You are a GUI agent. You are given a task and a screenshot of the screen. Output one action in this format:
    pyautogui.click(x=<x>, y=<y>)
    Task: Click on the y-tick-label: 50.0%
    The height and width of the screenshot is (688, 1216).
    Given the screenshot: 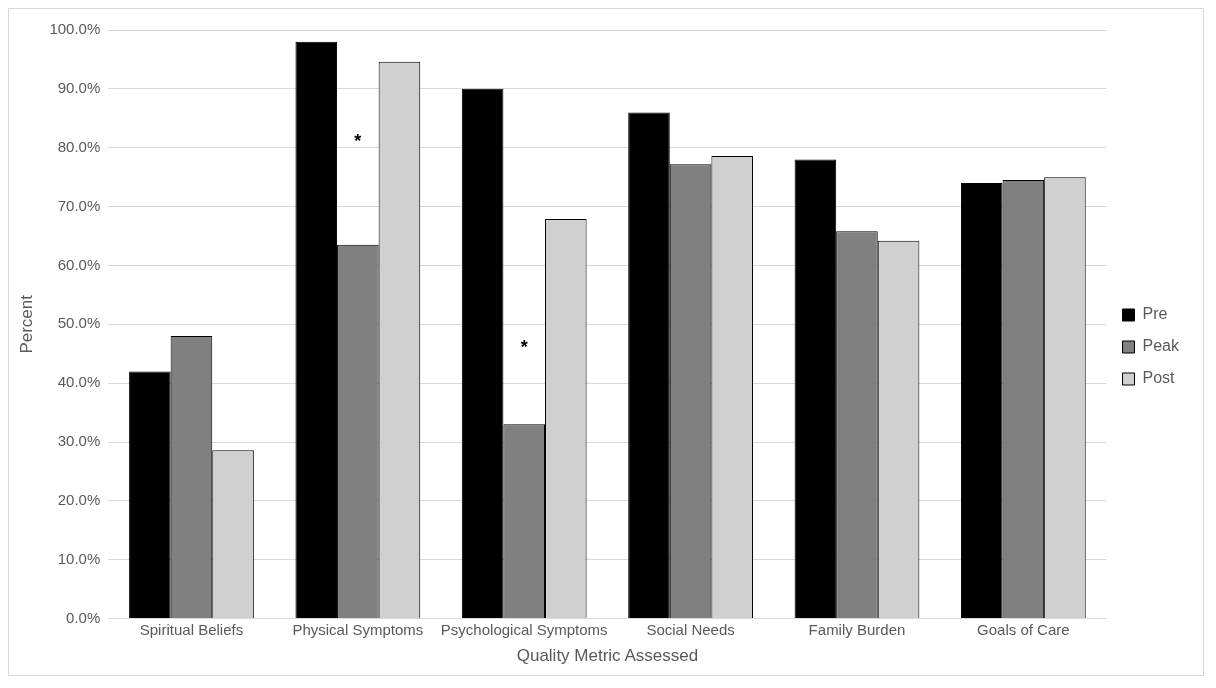 What is the action you would take?
    pyautogui.click(x=79, y=323)
    